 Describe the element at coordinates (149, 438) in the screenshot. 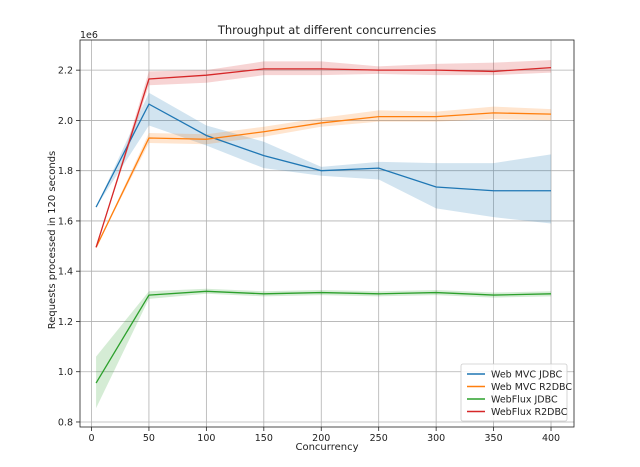

I see `x-tick-label: 50` at that location.